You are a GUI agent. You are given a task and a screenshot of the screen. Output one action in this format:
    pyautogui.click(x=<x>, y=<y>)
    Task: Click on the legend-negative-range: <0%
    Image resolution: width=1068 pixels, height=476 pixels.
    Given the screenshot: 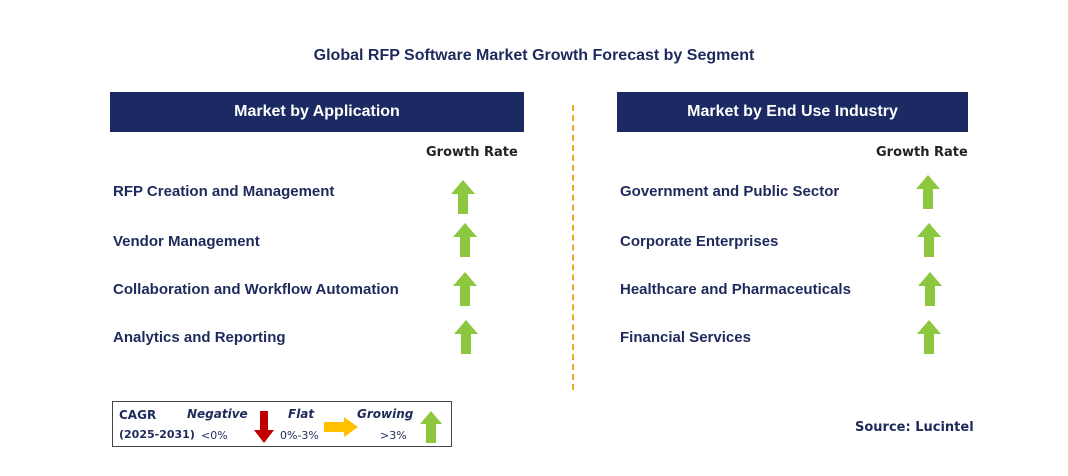 What is the action you would take?
    pyautogui.click(x=214, y=435)
    